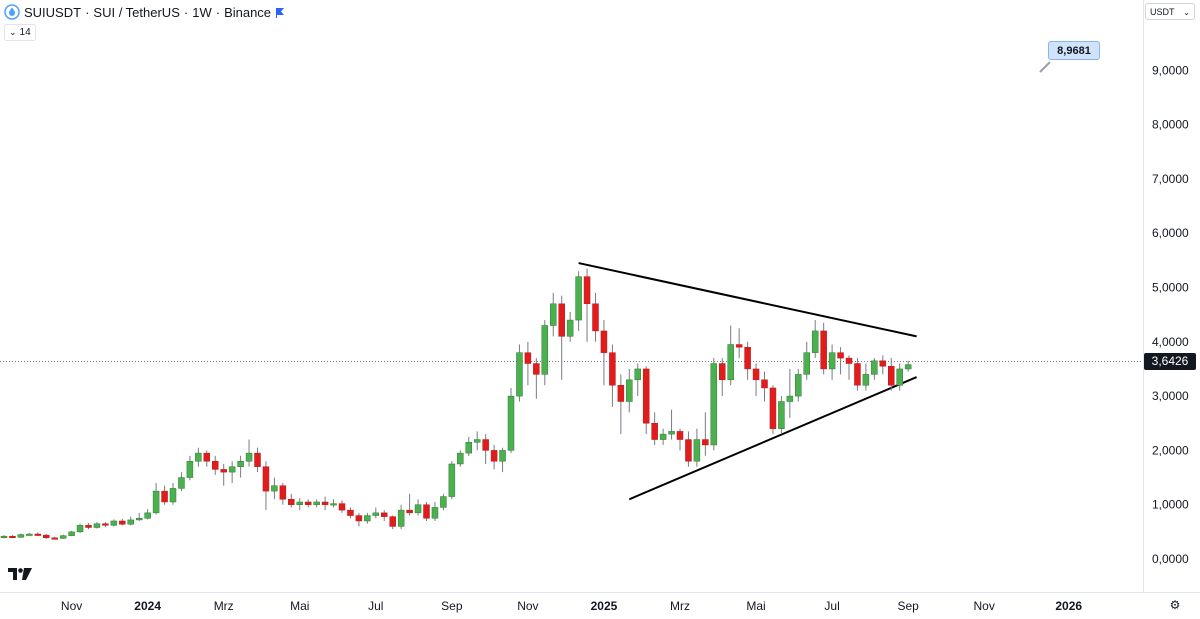 Image resolution: width=1200 pixels, height=619 pixels. I want to click on chevron-down-icon: ⌄, so click(1186, 12).